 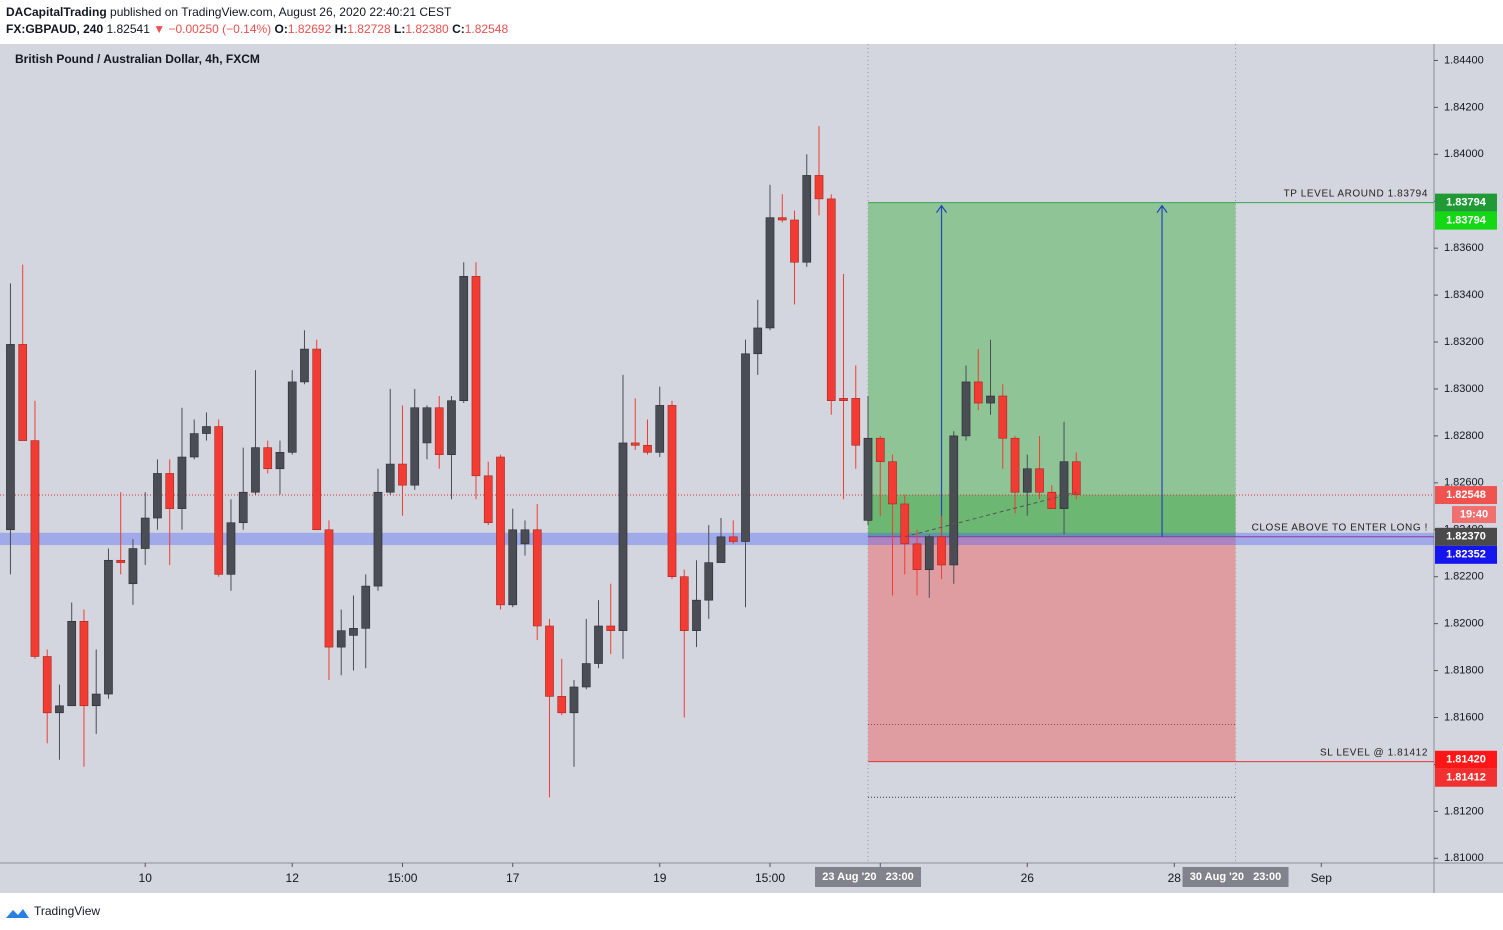 What do you see at coordinates (1464, 60) in the screenshot?
I see `y-tick-label: 1.84400` at bounding box center [1464, 60].